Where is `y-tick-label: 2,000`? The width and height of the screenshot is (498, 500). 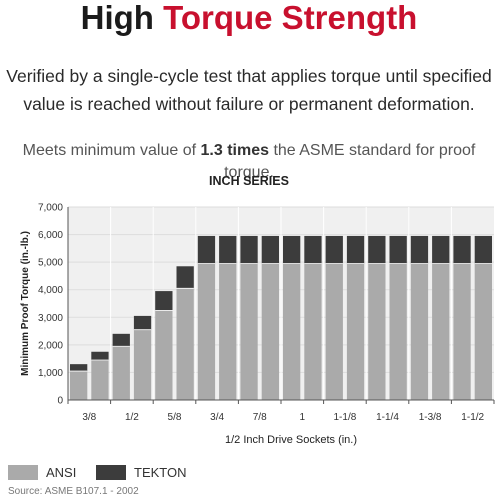
y-tick-label: 2,000 is located at coordinates (50, 345).